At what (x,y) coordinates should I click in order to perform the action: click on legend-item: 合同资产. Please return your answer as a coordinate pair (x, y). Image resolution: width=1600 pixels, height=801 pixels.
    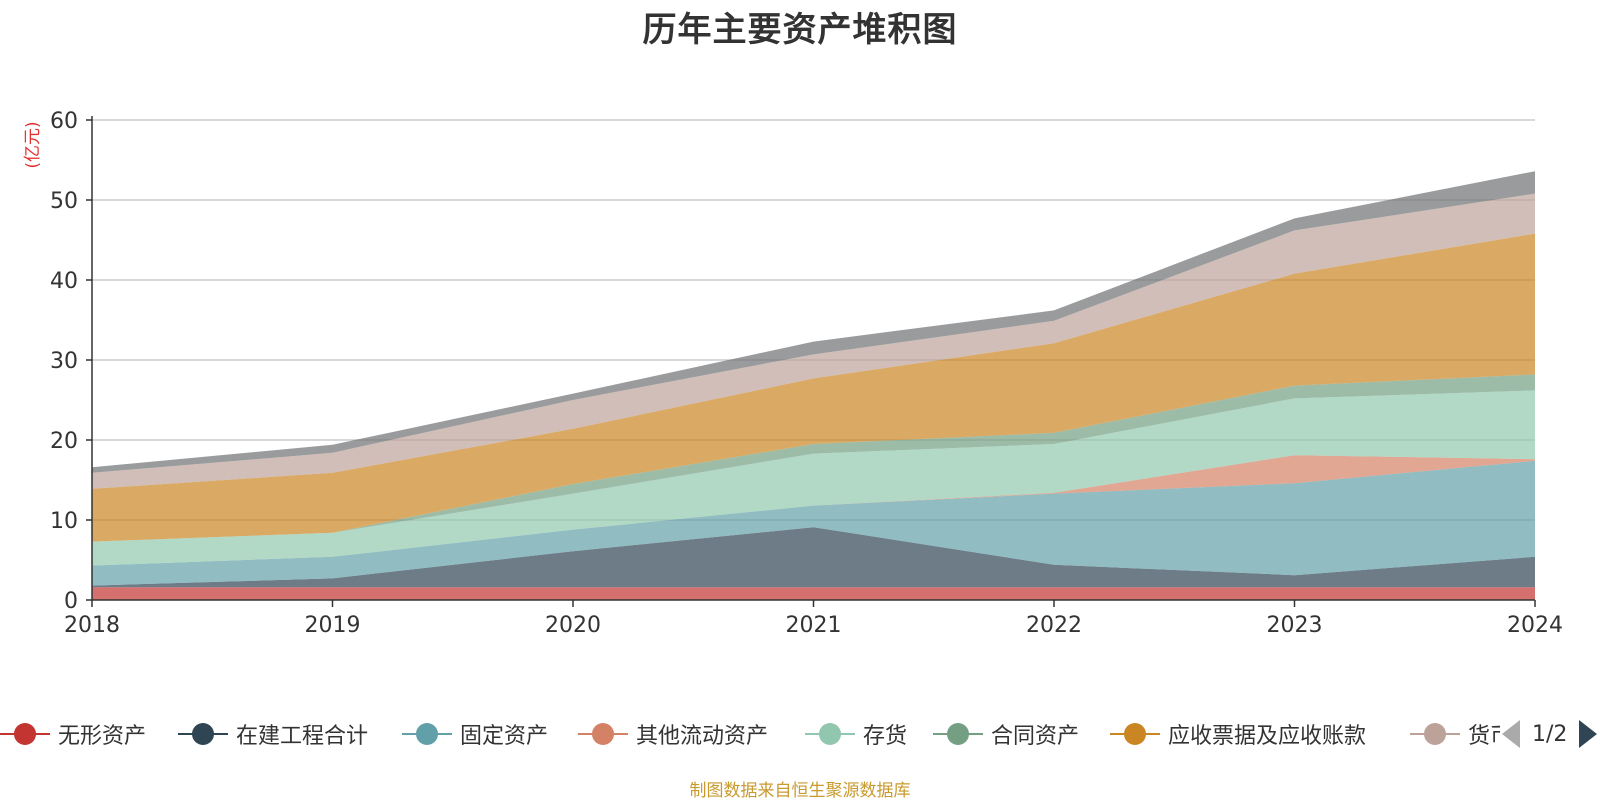
    Looking at the image, I should click on (1006, 734).